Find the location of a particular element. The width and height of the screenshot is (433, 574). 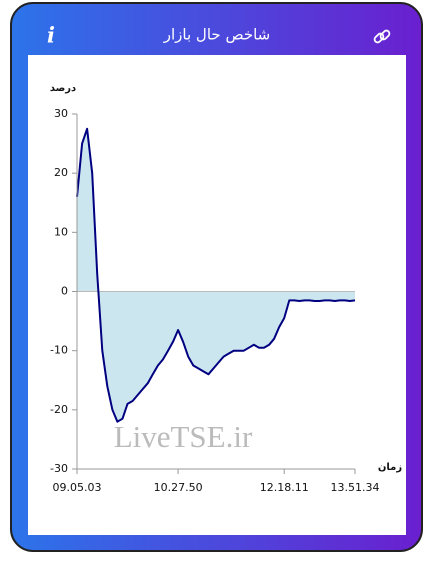

x-axis-label: زمان is located at coordinates (390, 467).